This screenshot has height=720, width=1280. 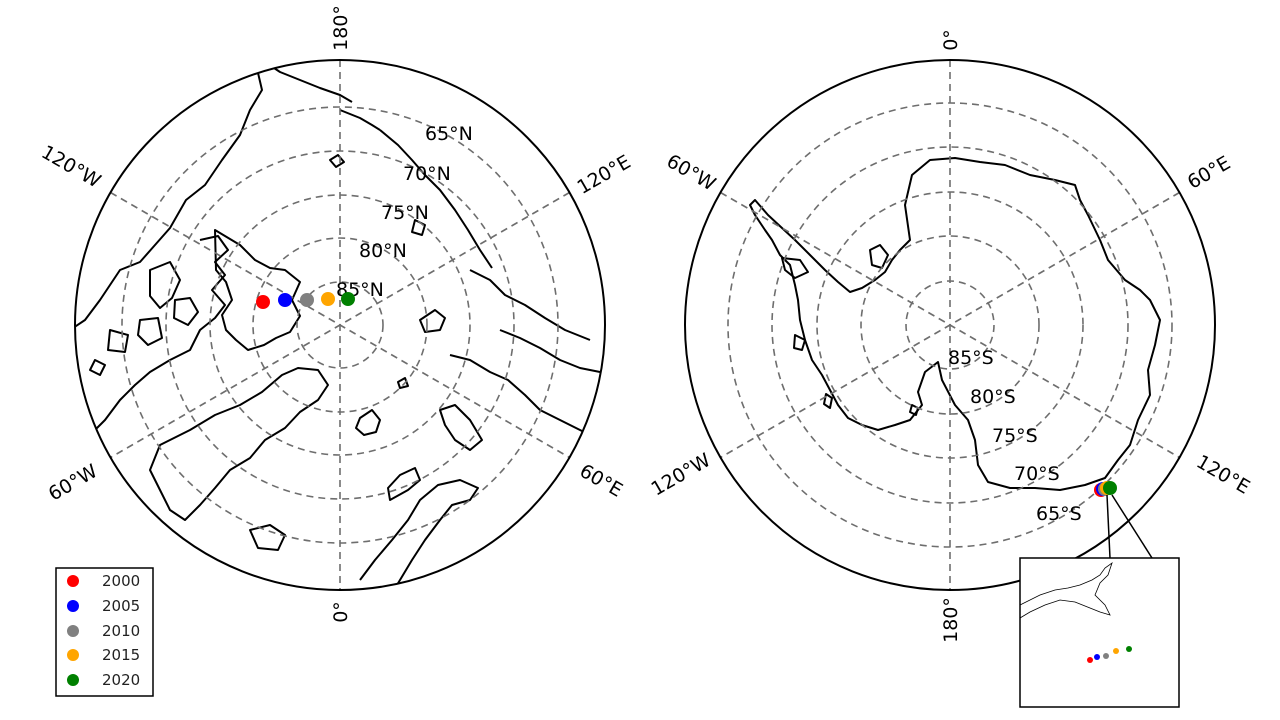 What do you see at coordinates (603, 175) in the screenshot?
I see `north-lon-label-120e: 120°E` at bounding box center [603, 175].